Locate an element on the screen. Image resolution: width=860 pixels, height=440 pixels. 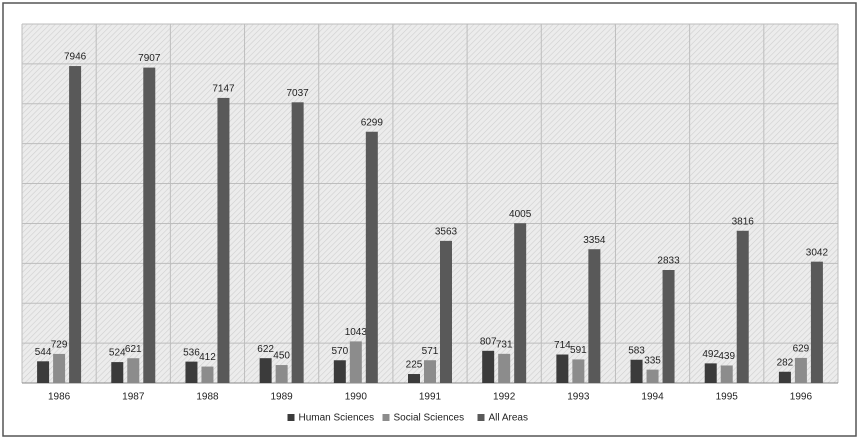
data-label: 3816 is located at coordinates (743, 221).